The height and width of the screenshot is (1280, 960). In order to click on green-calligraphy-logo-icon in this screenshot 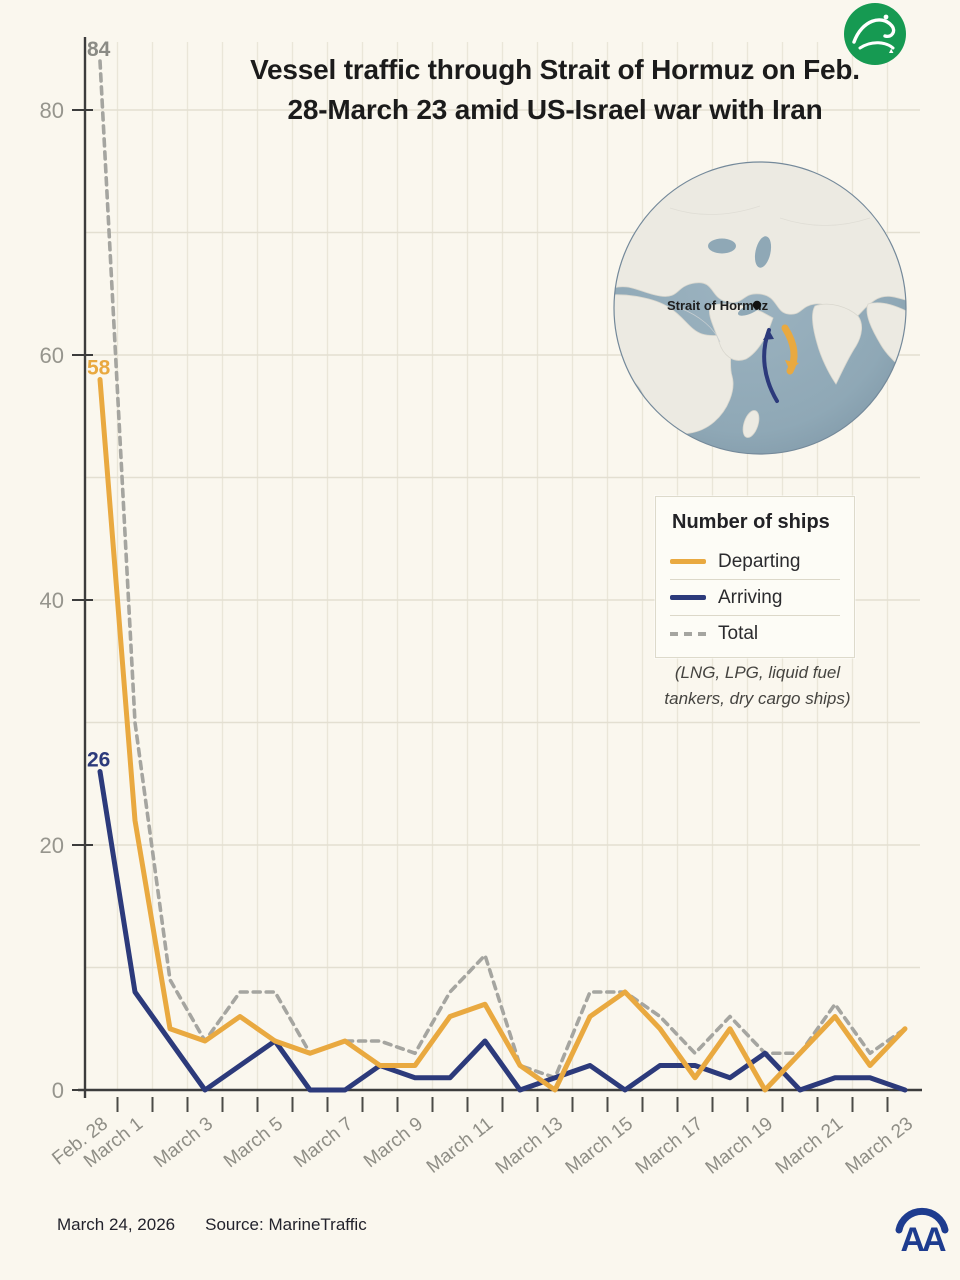, I will do `click(875, 34)`.